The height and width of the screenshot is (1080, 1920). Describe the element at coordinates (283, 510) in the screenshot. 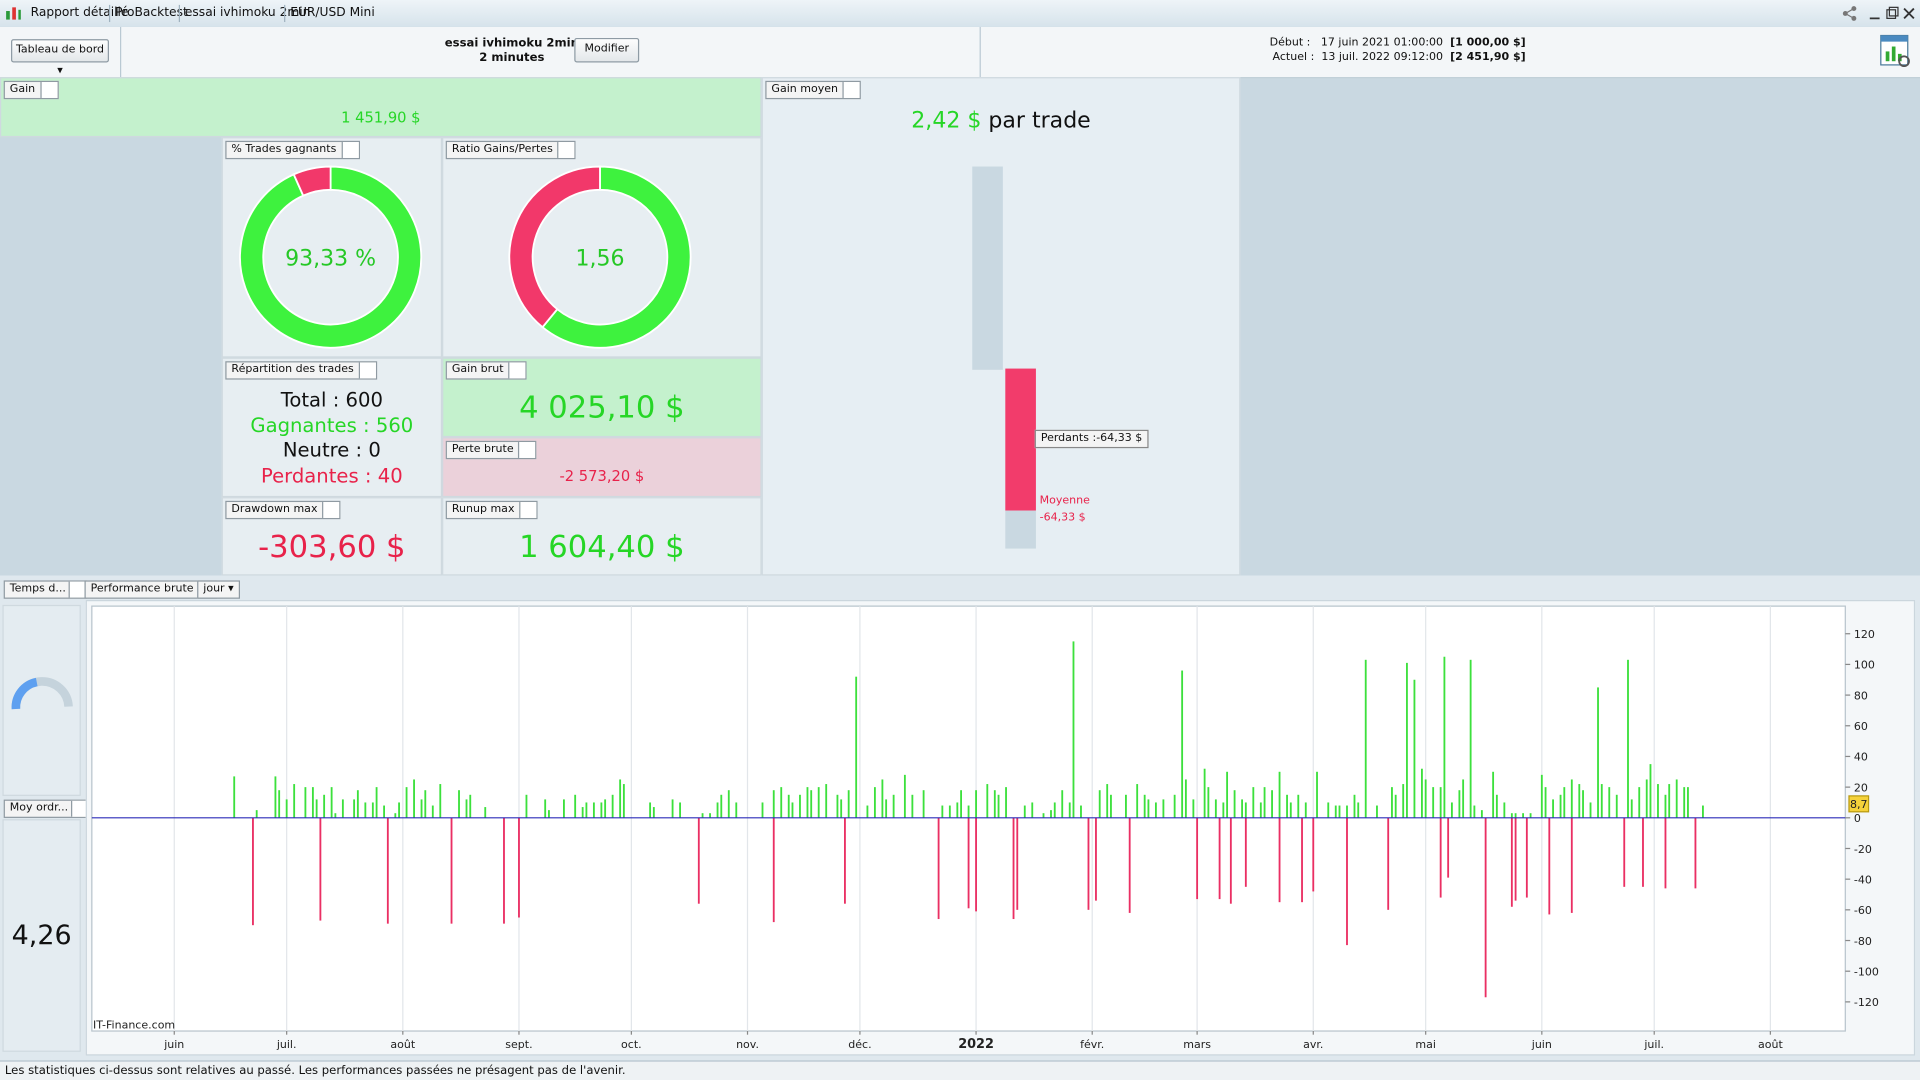

I see `panel-tag: Drawdown max` at that location.